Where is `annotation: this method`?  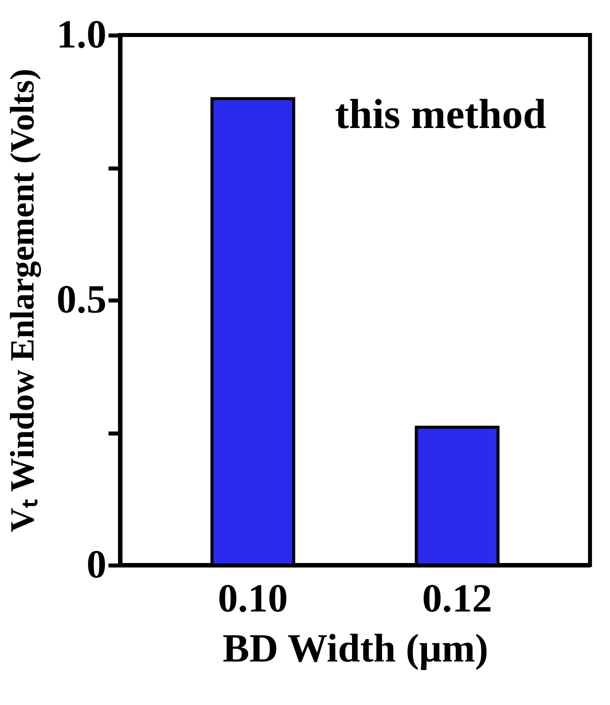 annotation: this method is located at coordinates (440, 115).